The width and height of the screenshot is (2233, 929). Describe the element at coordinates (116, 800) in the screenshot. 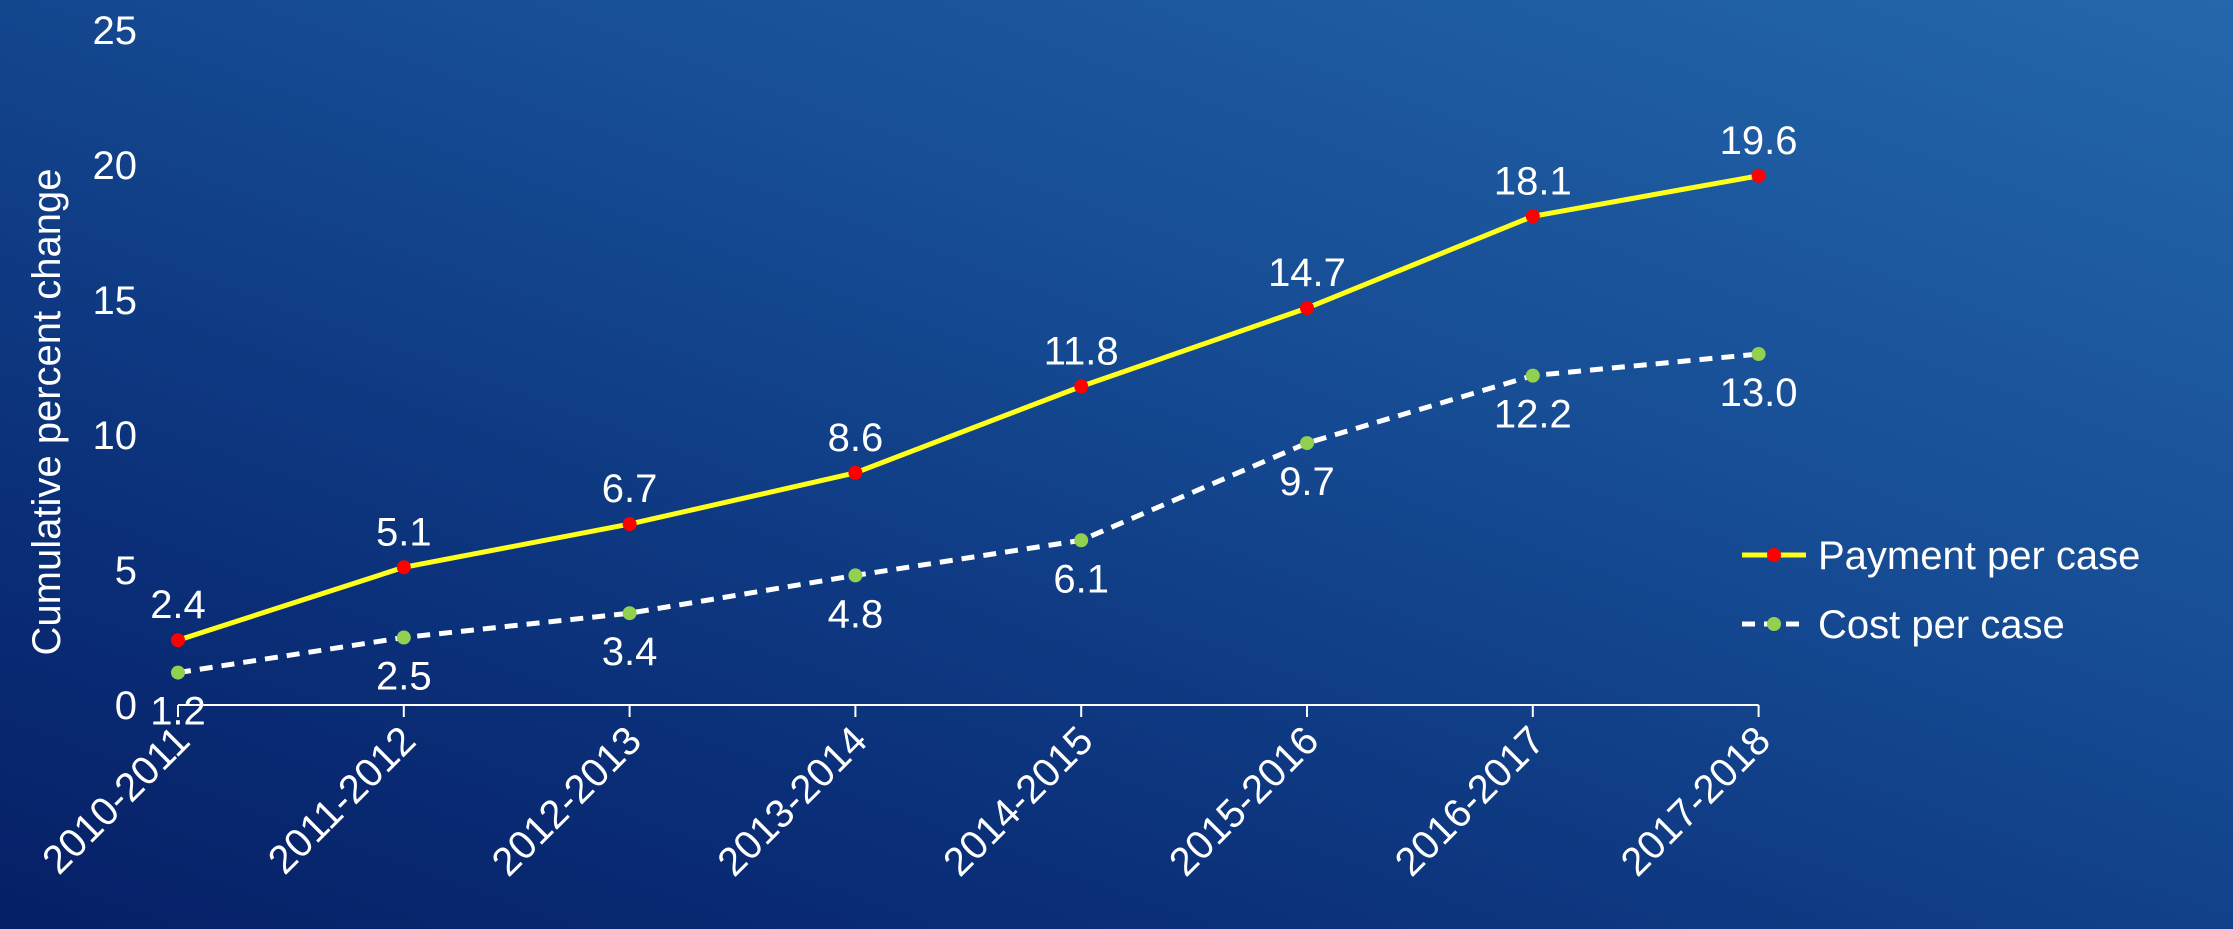

I see `x-tick-label: 2010-2011` at that location.